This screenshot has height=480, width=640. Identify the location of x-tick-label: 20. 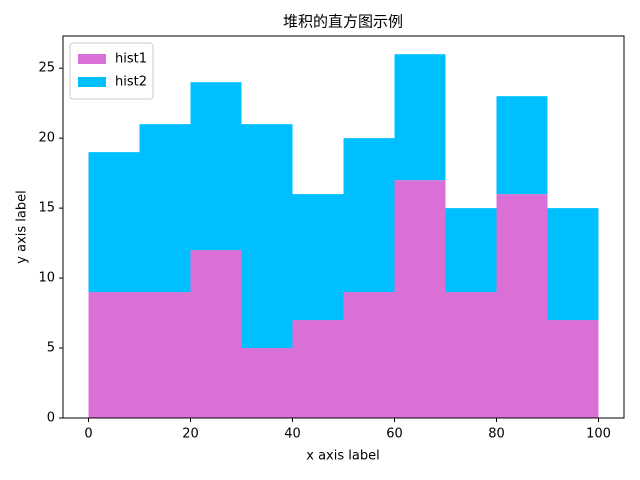
(190, 434).